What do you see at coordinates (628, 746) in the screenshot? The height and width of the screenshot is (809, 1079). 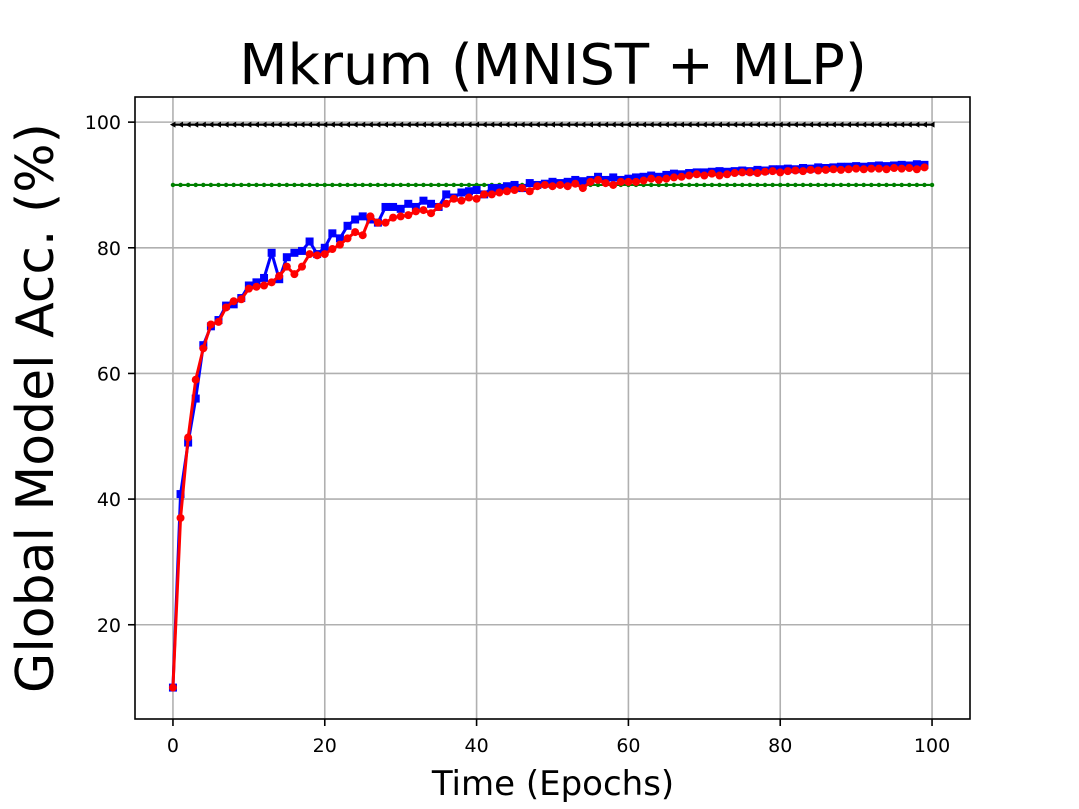 I see `x-tick-label: 60` at bounding box center [628, 746].